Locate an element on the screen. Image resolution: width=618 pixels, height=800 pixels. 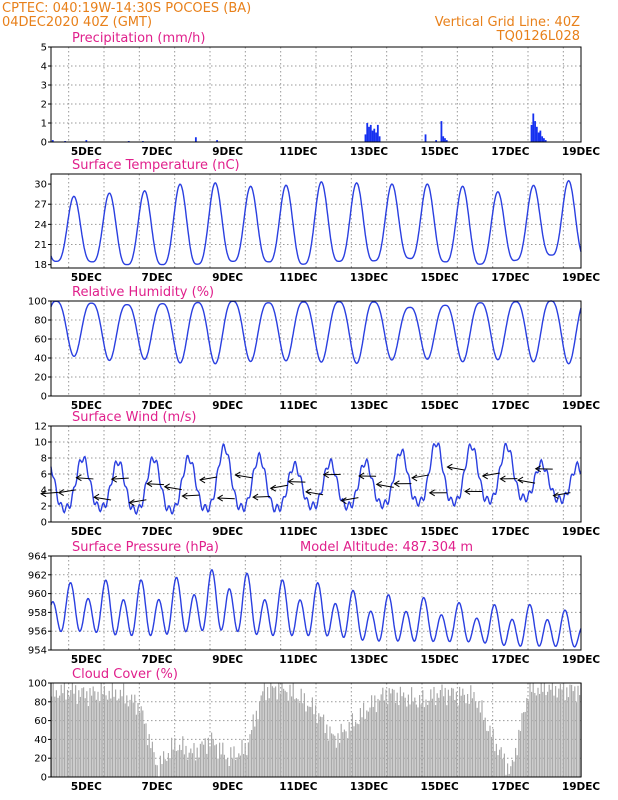
panel-title-wind: Surface Wind (m/s) is located at coordinates (134, 417).